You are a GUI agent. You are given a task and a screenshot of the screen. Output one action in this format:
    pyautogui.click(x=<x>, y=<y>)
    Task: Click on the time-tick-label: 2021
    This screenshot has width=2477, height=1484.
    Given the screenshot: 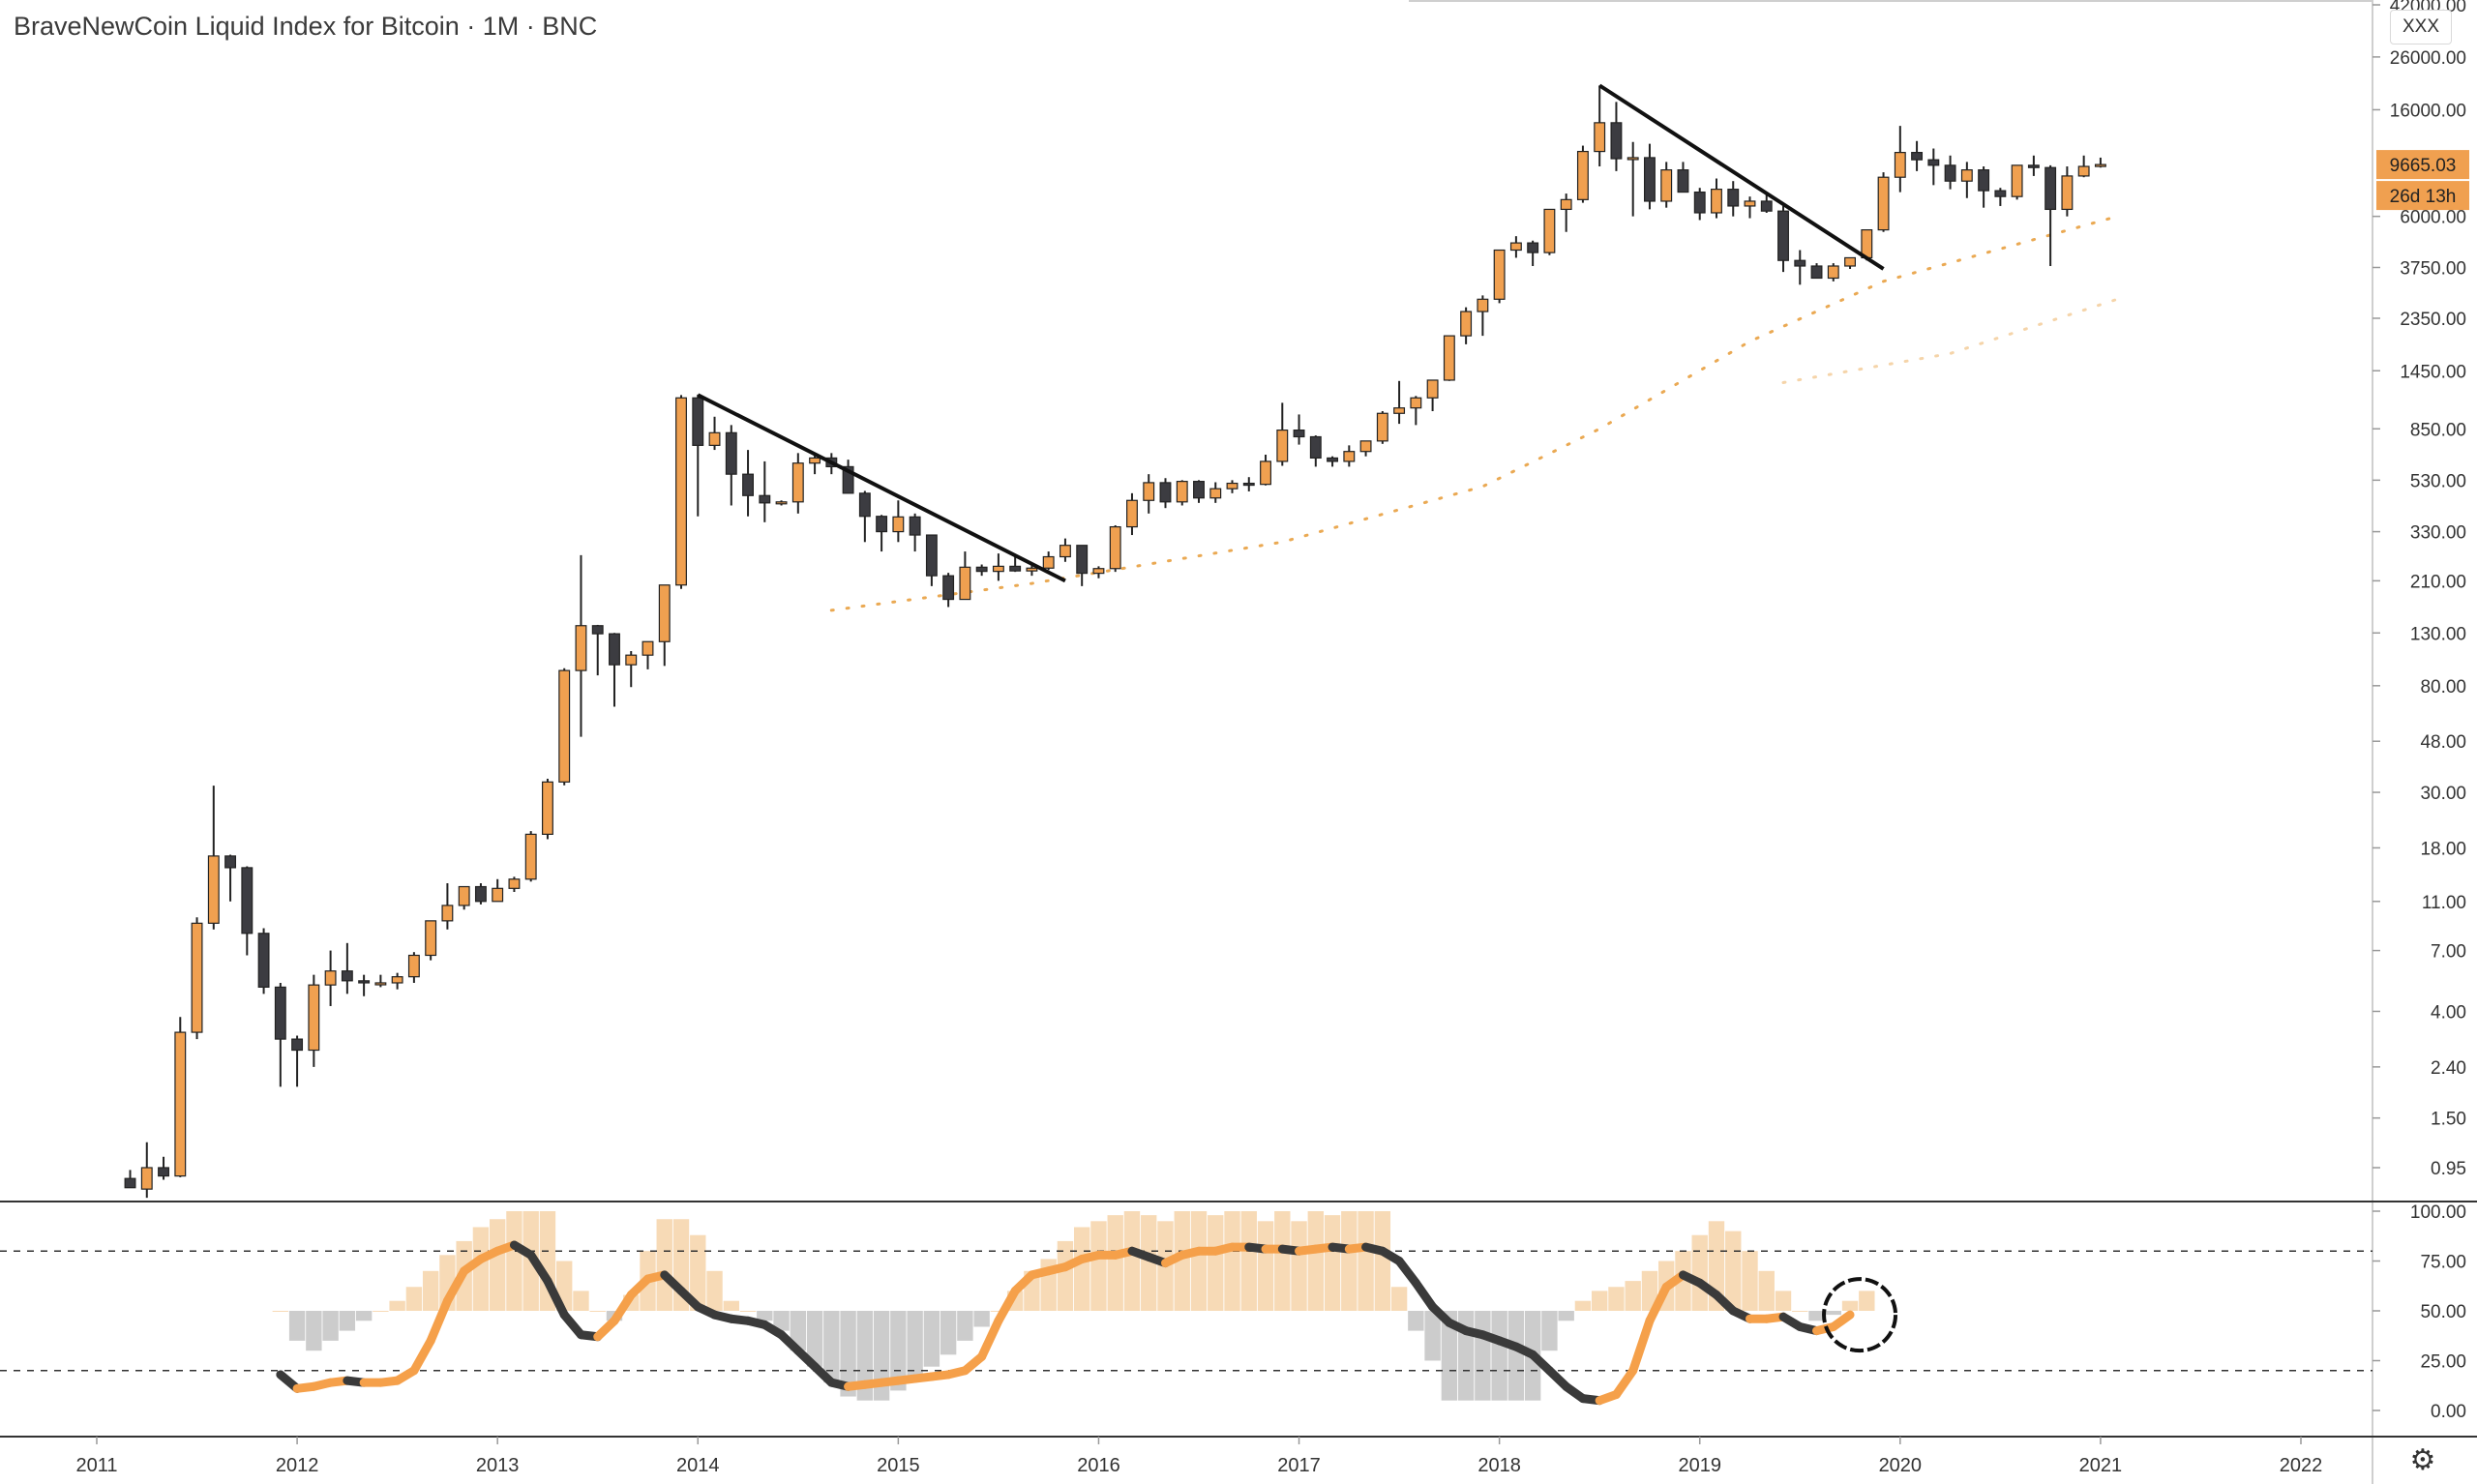 What is the action you would take?
    pyautogui.click(x=2101, y=1465)
    